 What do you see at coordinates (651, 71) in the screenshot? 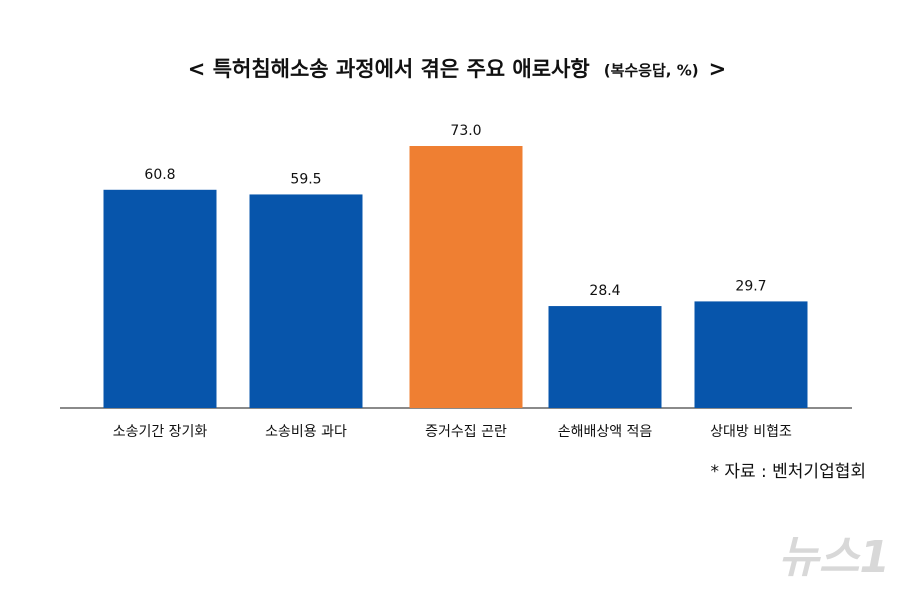
I see `chart-subtitle: (복수응답, %)` at bounding box center [651, 71].